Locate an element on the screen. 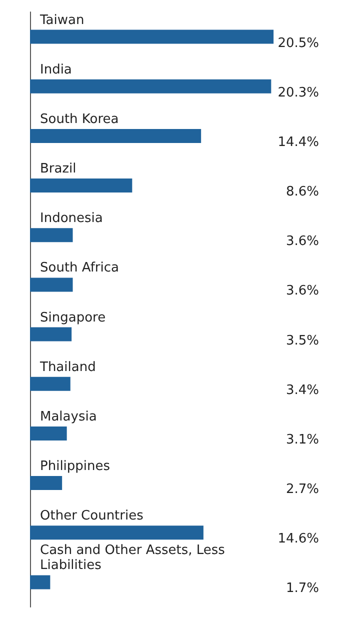  y-tick-label: Singapore is located at coordinates (73, 318).